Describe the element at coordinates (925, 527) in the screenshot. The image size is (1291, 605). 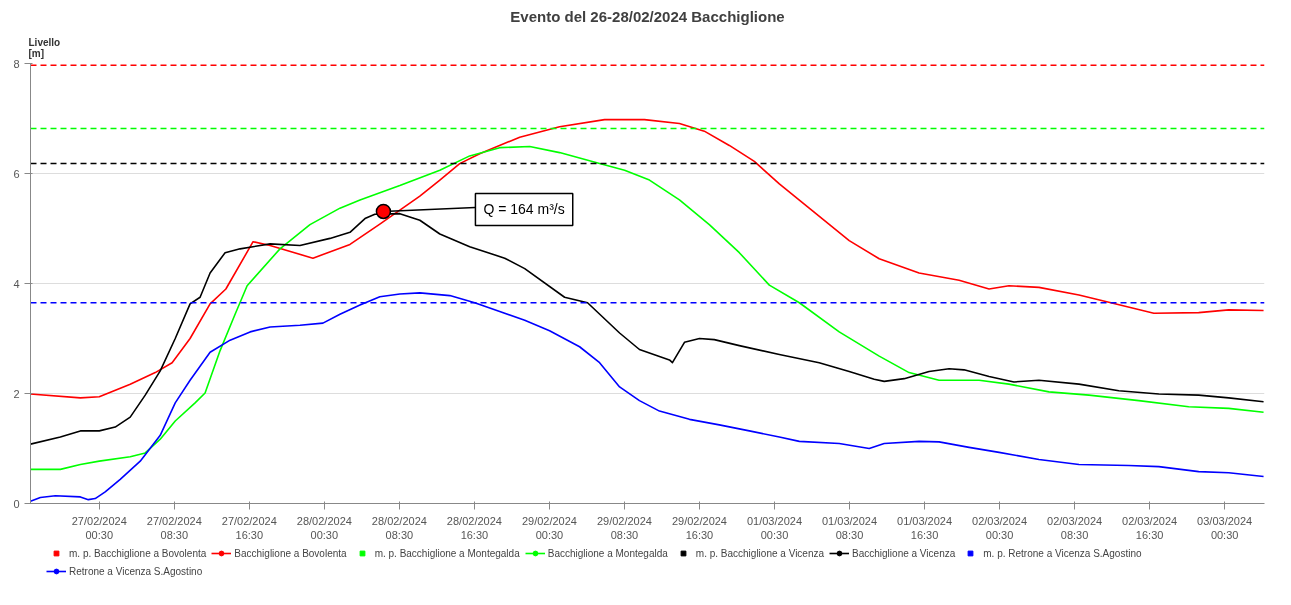
I see `x-tick-label: 01/03/2024 16:30` at that location.